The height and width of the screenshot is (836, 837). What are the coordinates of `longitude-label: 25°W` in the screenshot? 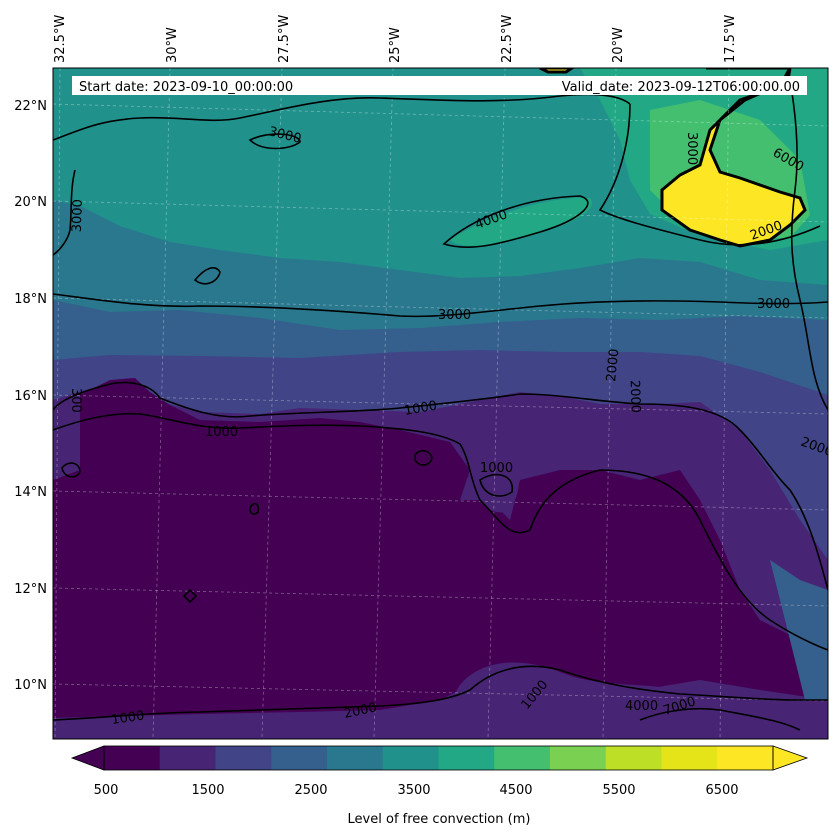 It's located at (395, 45).